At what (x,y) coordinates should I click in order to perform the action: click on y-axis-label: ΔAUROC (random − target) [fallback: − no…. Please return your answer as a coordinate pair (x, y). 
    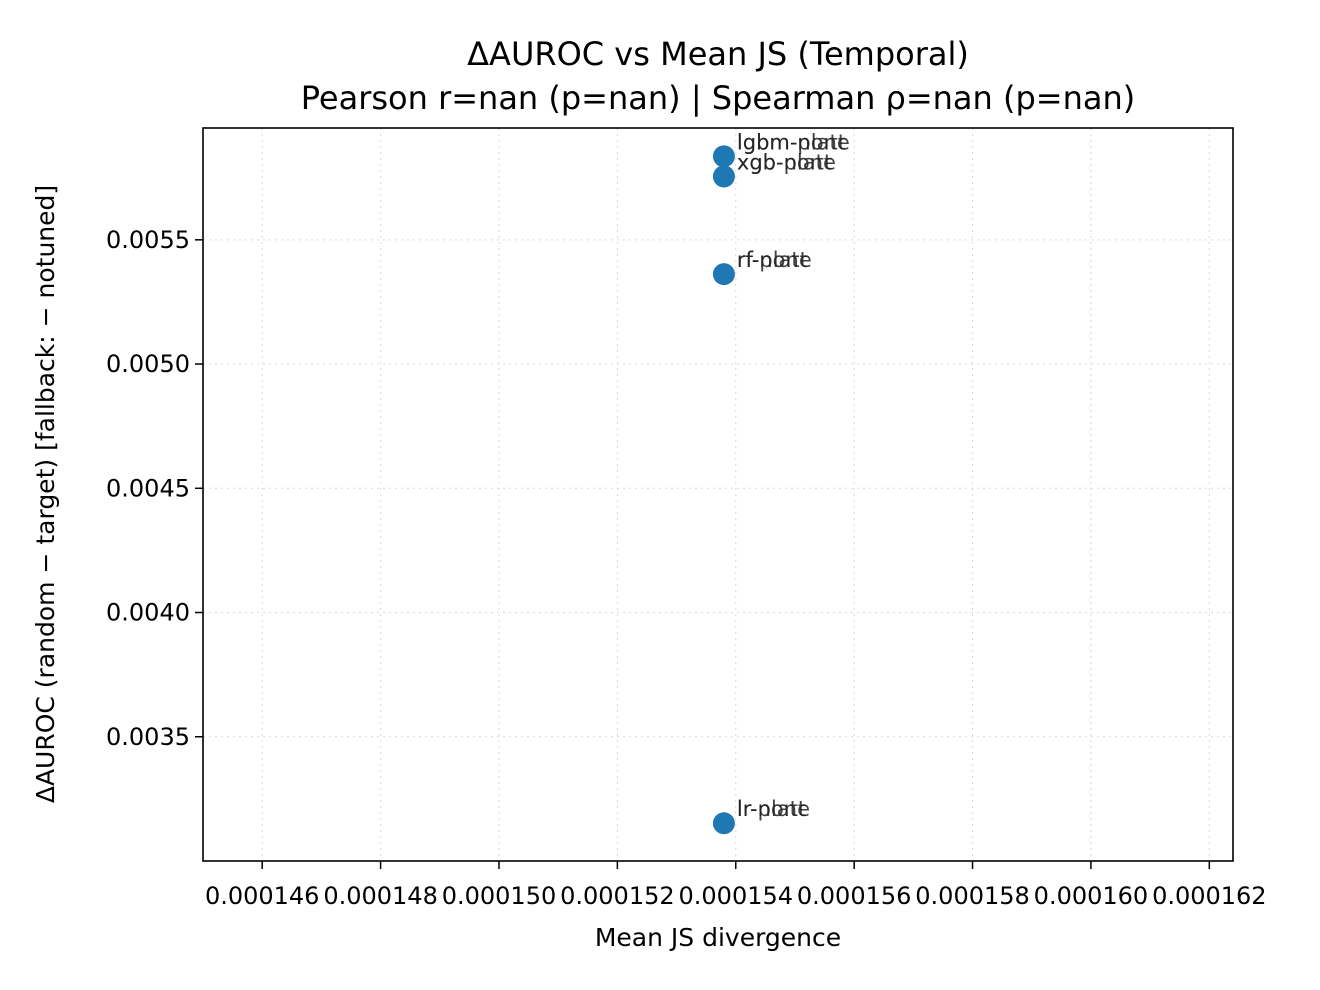
    Looking at the image, I should click on (45, 494).